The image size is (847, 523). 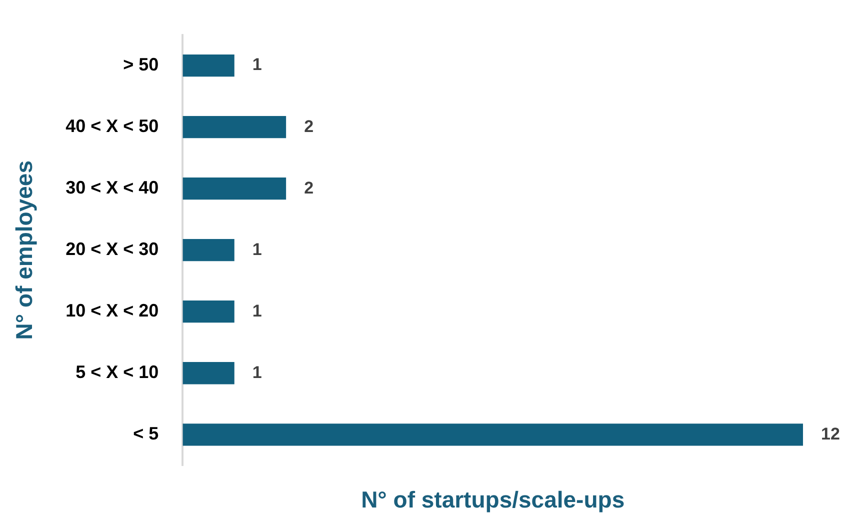 What do you see at coordinates (146, 434) in the screenshot?
I see `y-tick-label: < 5` at bounding box center [146, 434].